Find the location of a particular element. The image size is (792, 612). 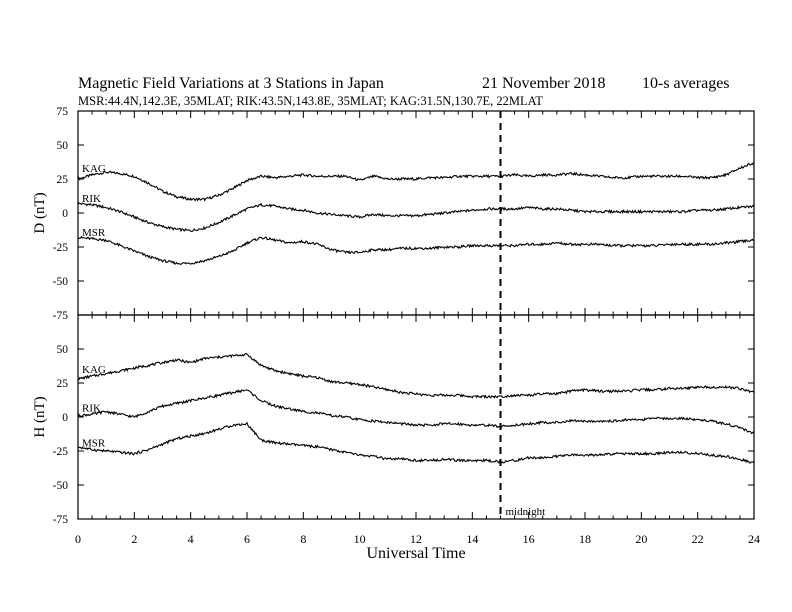

h-y-tick-label: 50 is located at coordinates (63, 350).